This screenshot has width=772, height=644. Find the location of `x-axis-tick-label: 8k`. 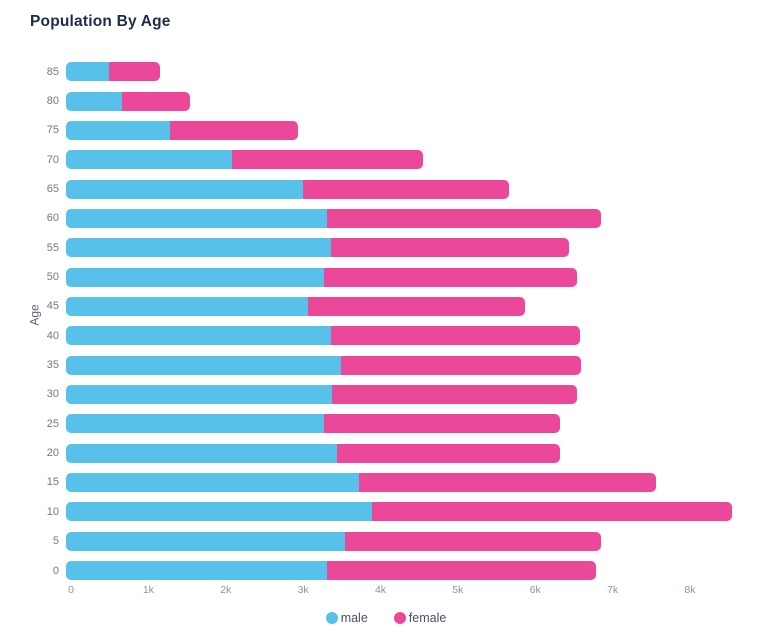

x-axis-tick-label: 8k is located at coordinates (690, 590).